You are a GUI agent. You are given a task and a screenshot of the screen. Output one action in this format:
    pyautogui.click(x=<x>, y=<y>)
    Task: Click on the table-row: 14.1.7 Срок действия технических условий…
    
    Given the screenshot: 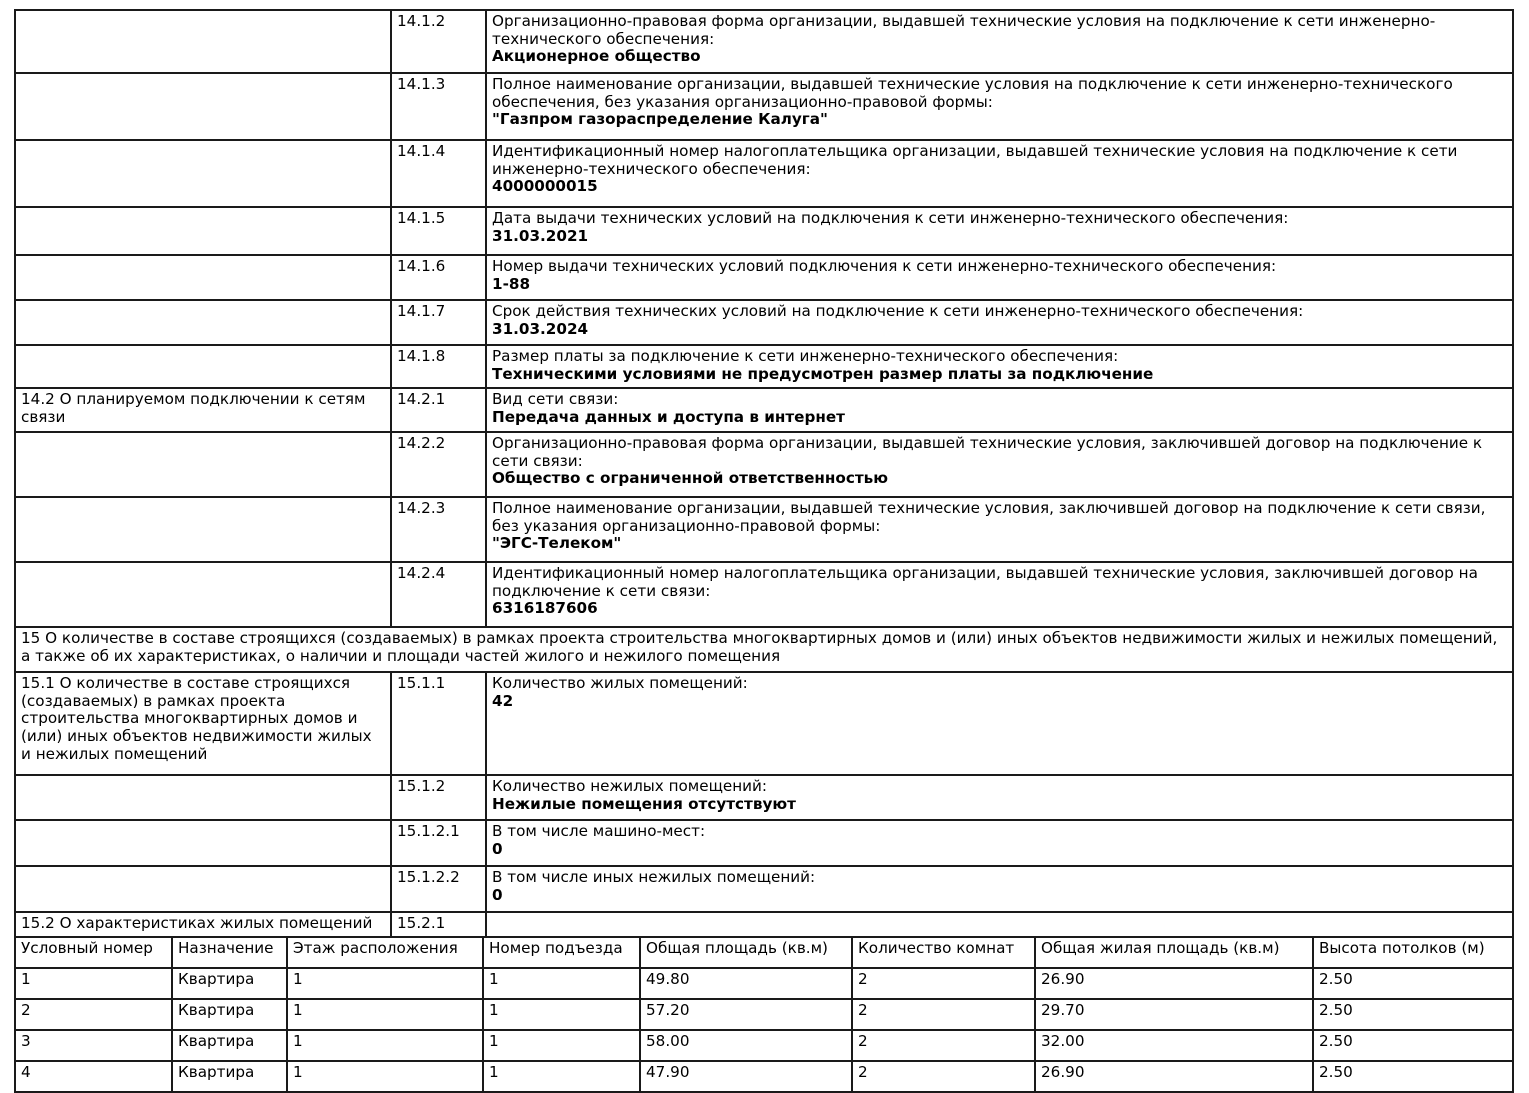 What is the action you would take?
    pyautogui.click(x=764, y=322)
    